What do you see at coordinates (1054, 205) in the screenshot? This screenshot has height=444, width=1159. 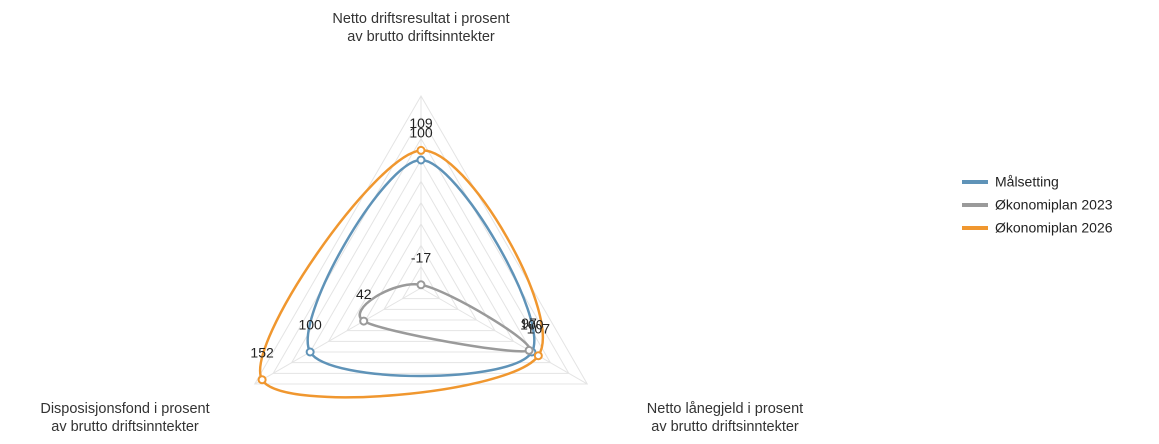 I see `legend-label: Økonomiplan 2023` at bounding box center [1054, 205].